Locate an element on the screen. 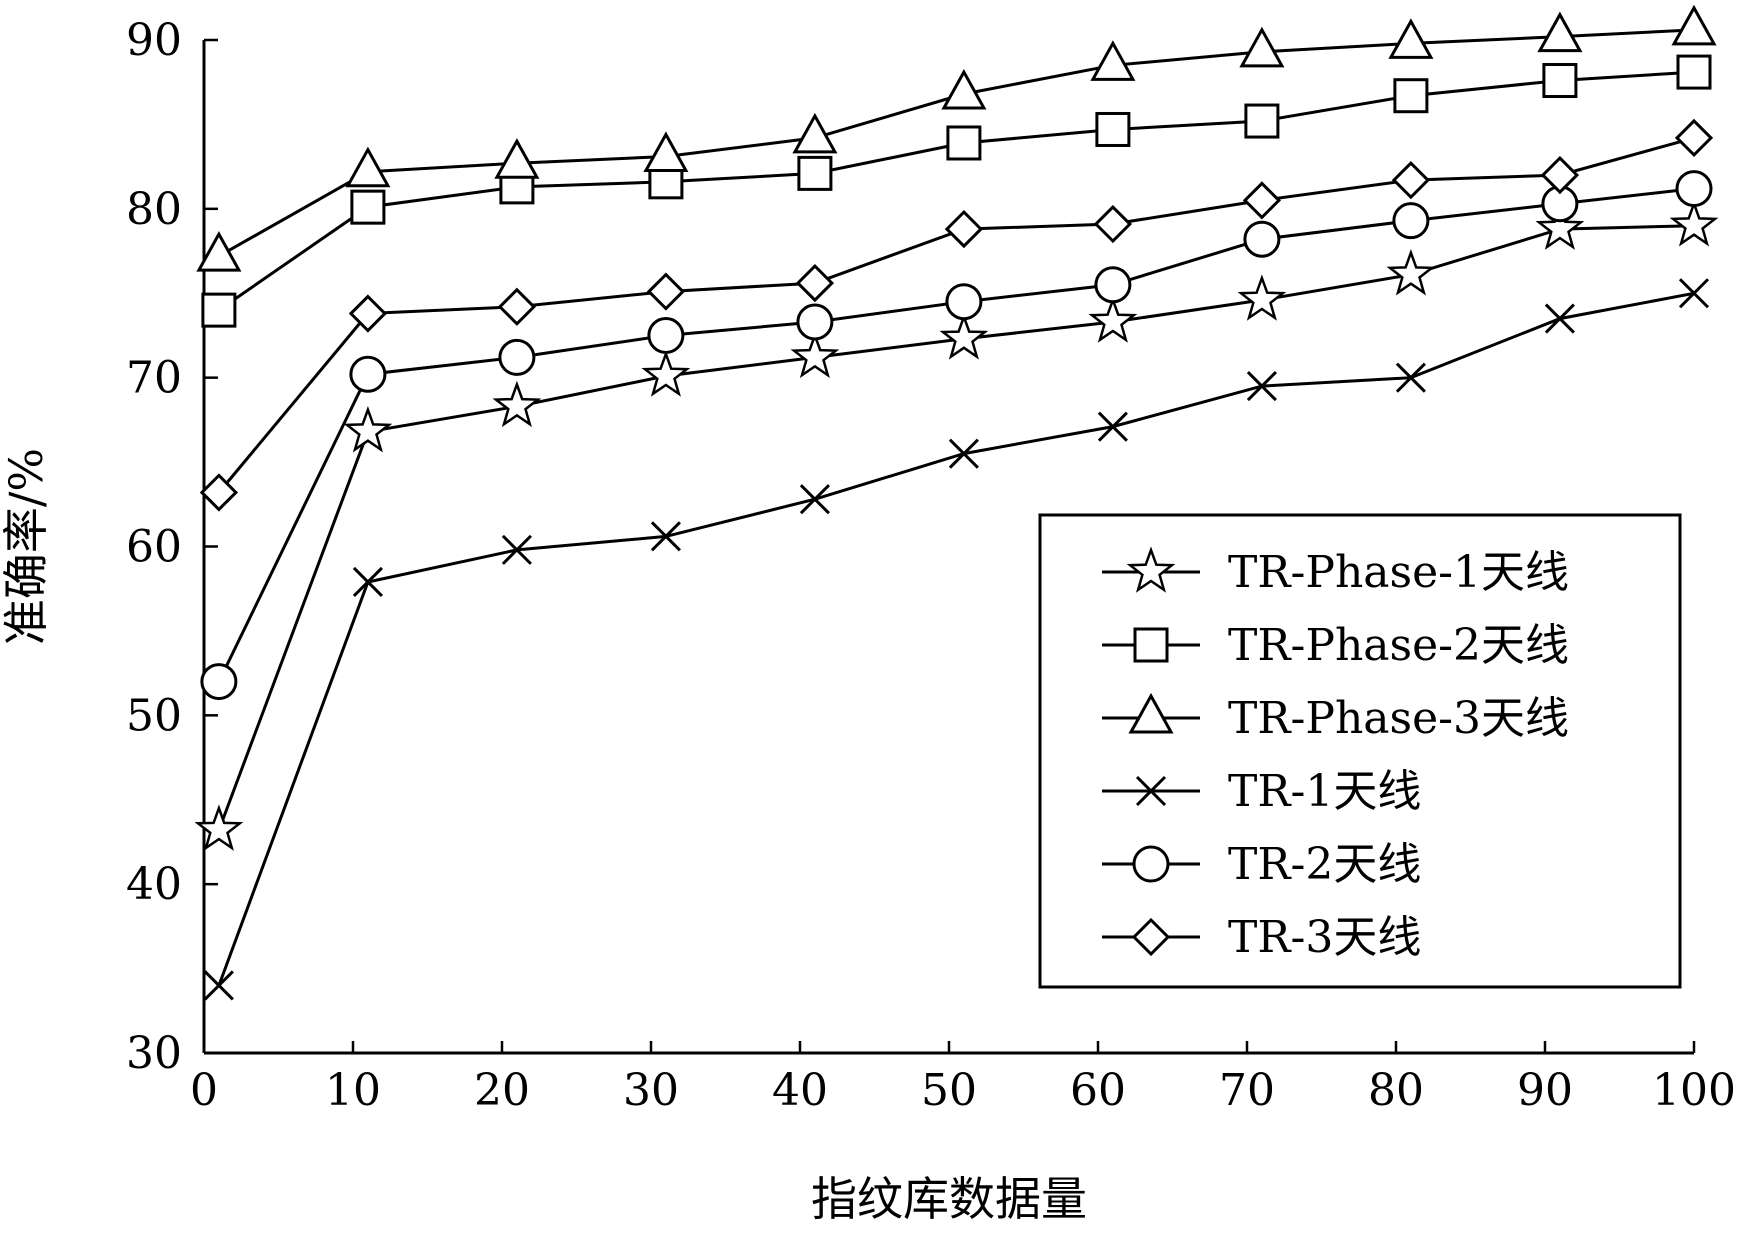 This screenshot has width=1738, height=1233. y-tick-label: 50 is located at coordinates (154, 715).